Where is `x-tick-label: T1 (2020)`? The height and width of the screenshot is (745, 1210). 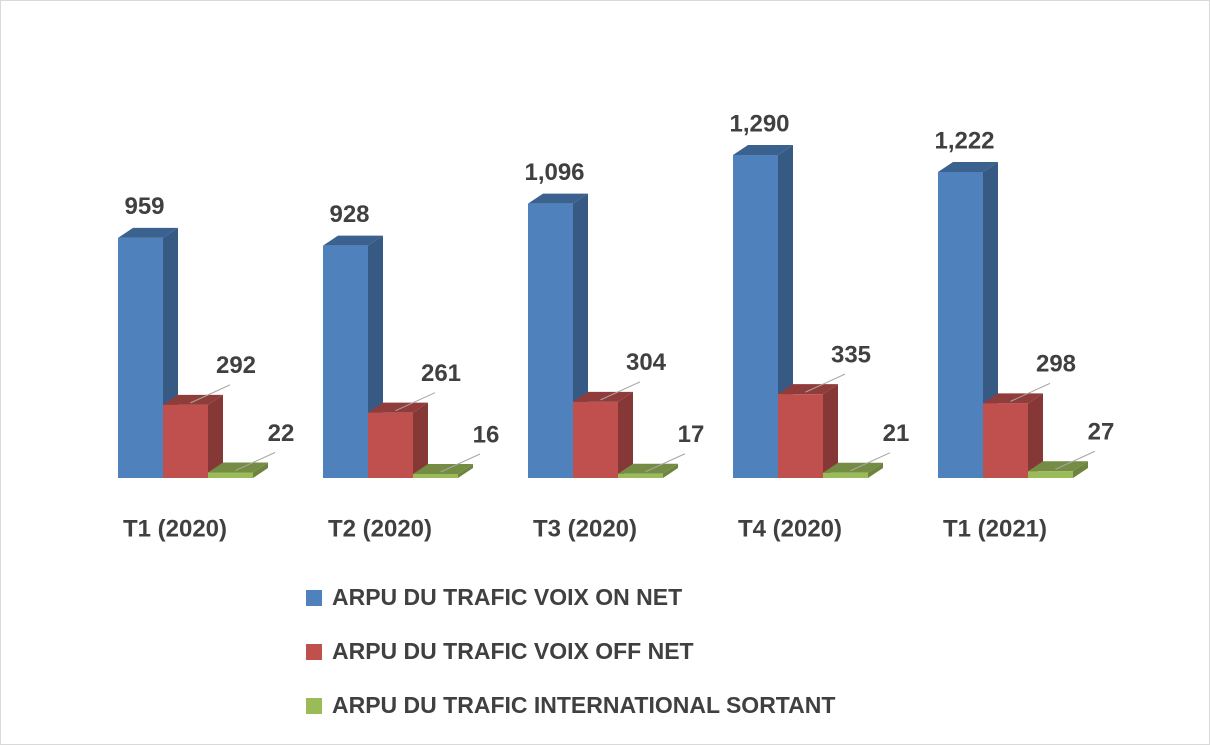
x-tick-label: T1 (2020) is located at coordinates (175, 528).